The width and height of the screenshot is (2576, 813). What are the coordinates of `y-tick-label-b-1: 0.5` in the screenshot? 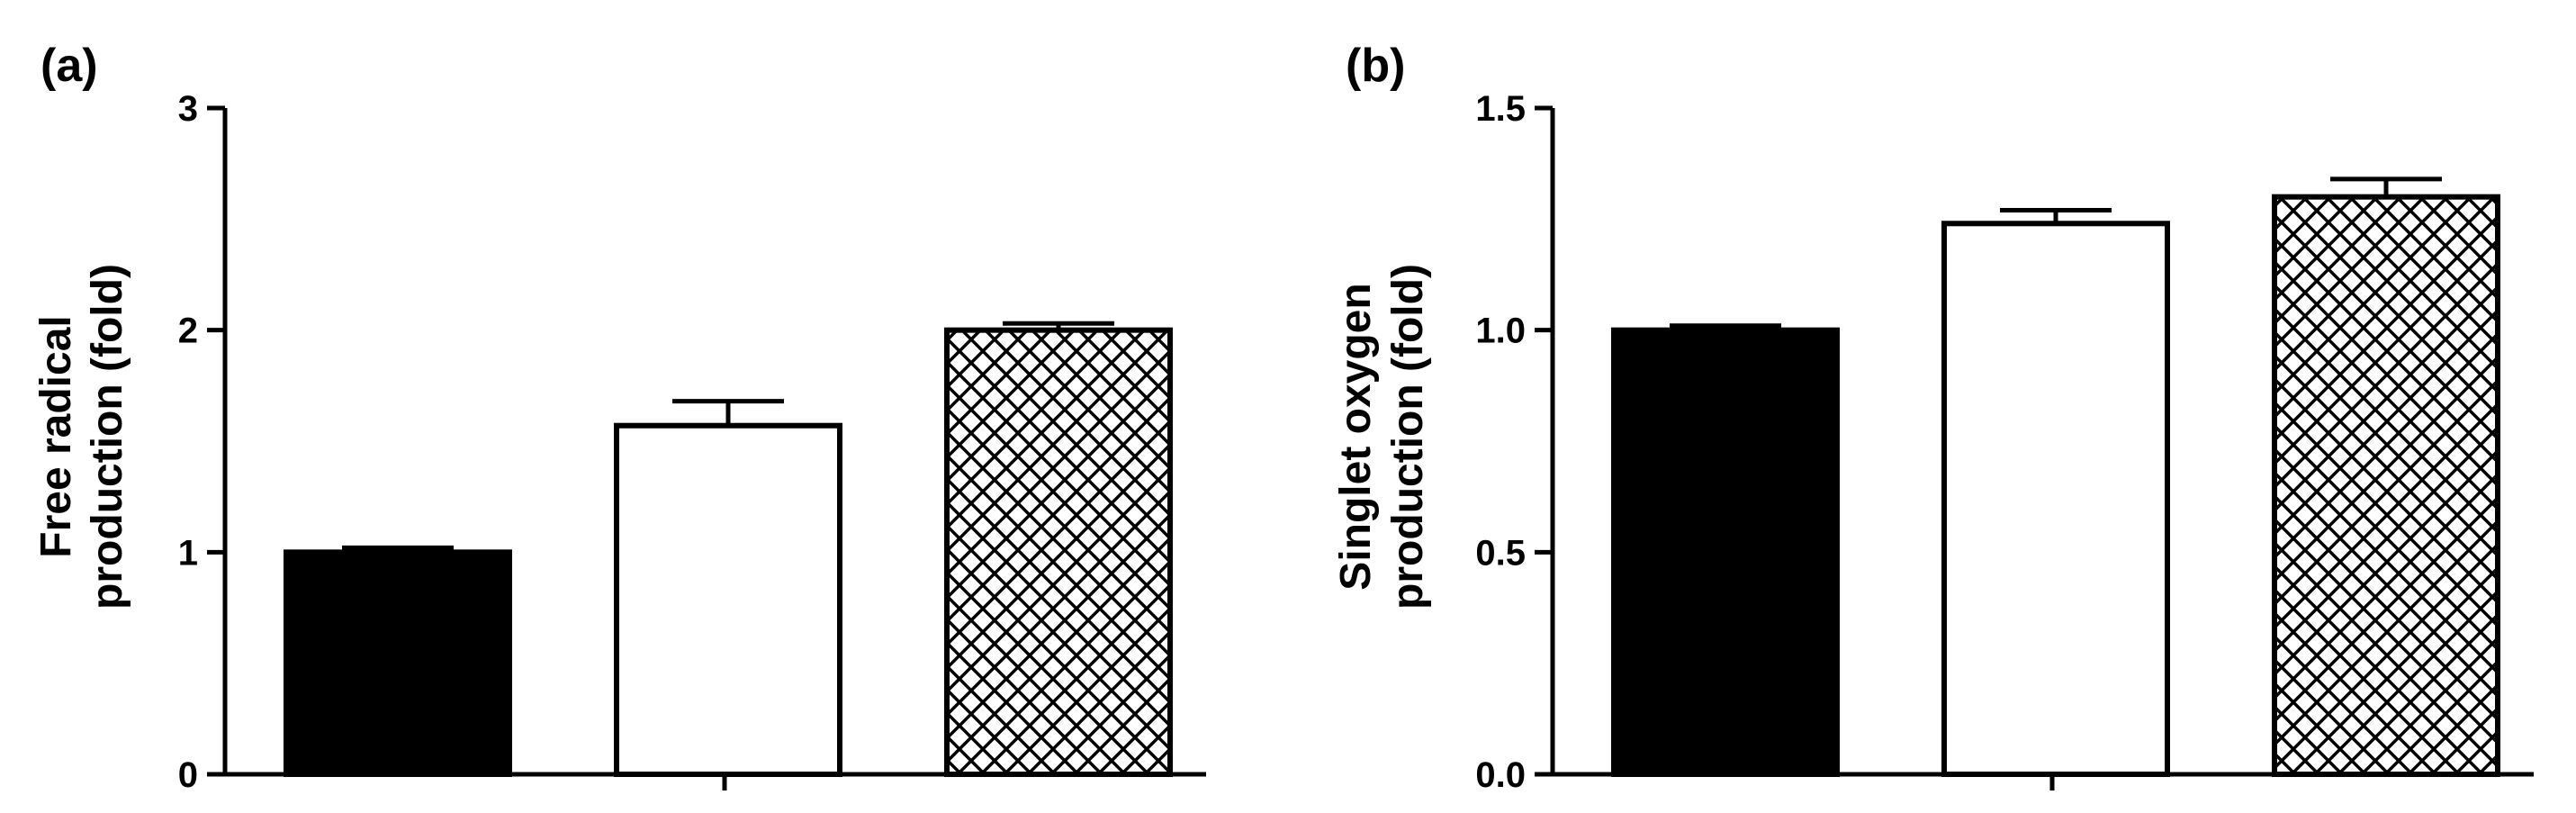 It's located at (1500, 553).